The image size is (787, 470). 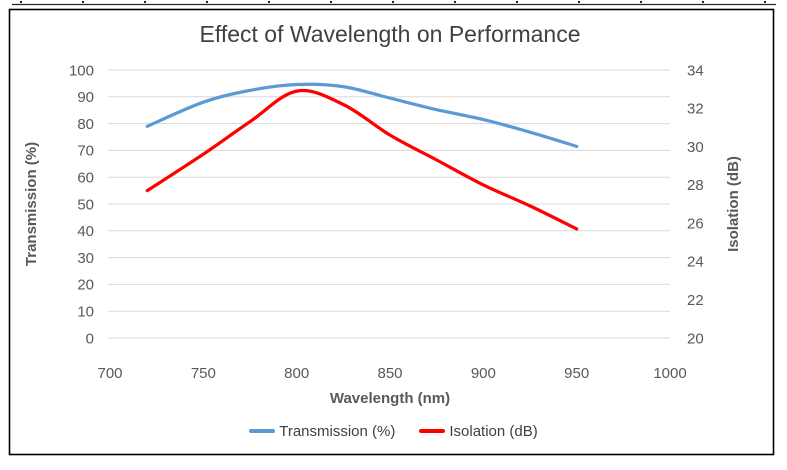 I want to click on legend-swatch-transmission, so click(x=262, y=431).